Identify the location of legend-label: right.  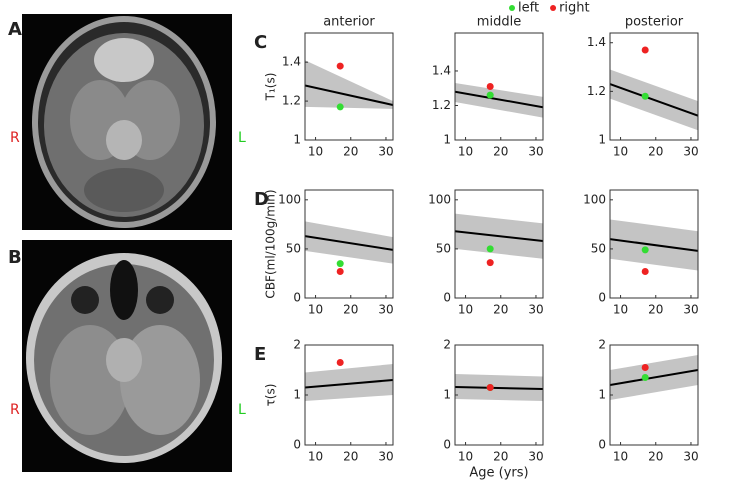
(574, 8).